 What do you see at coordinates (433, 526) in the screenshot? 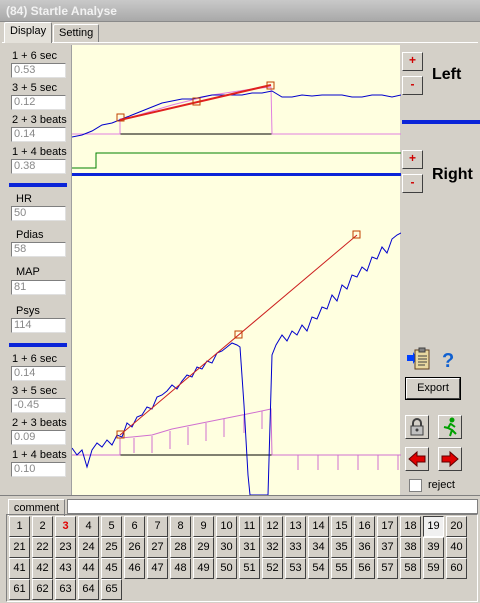
I see `record-button-19: 19` at bounding box center [433, 526].